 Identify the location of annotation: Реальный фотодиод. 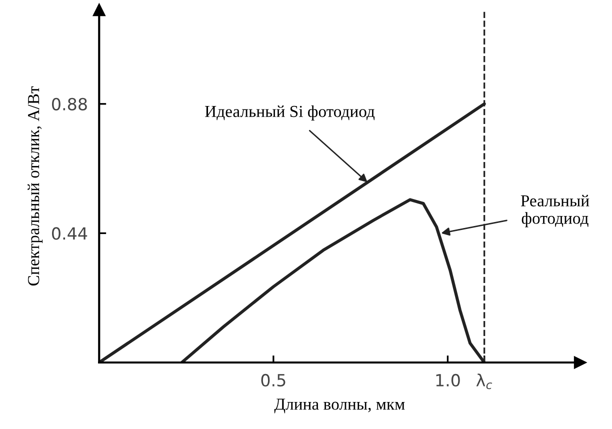
(555, 211).